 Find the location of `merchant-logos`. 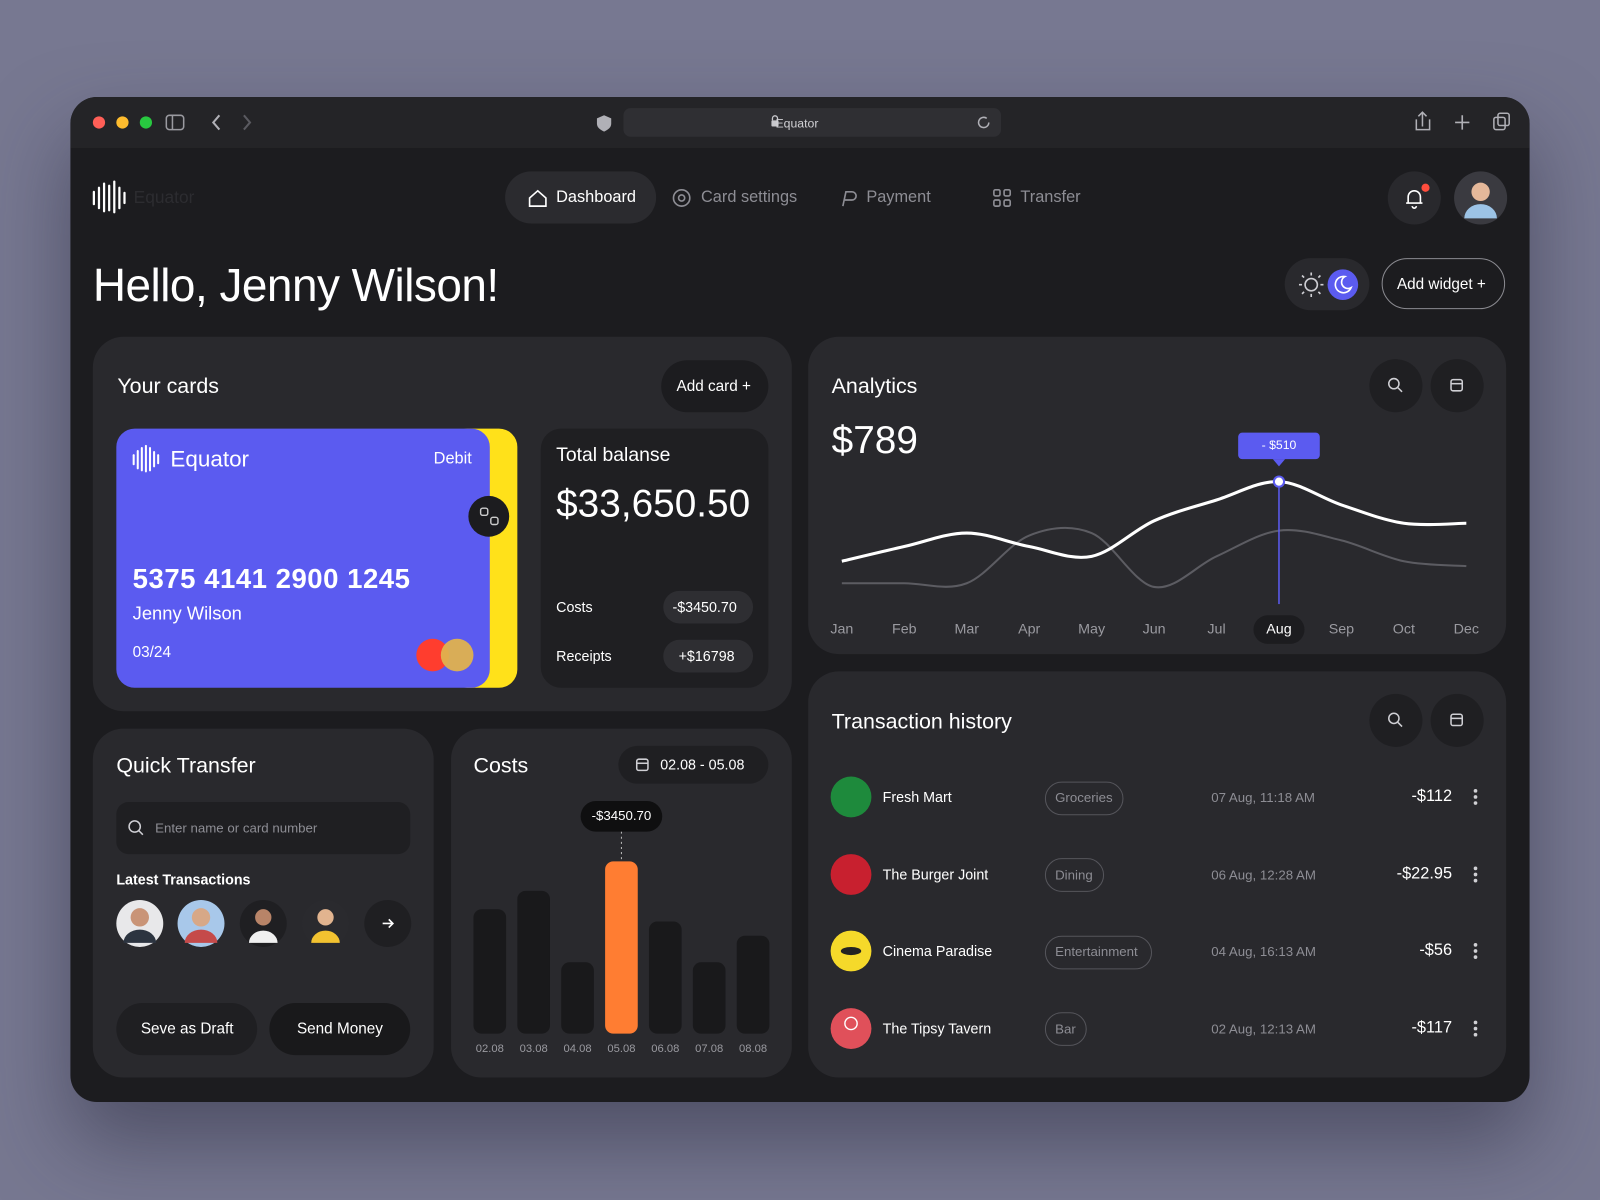

merchant-logos is located at coordinates (851, 912).